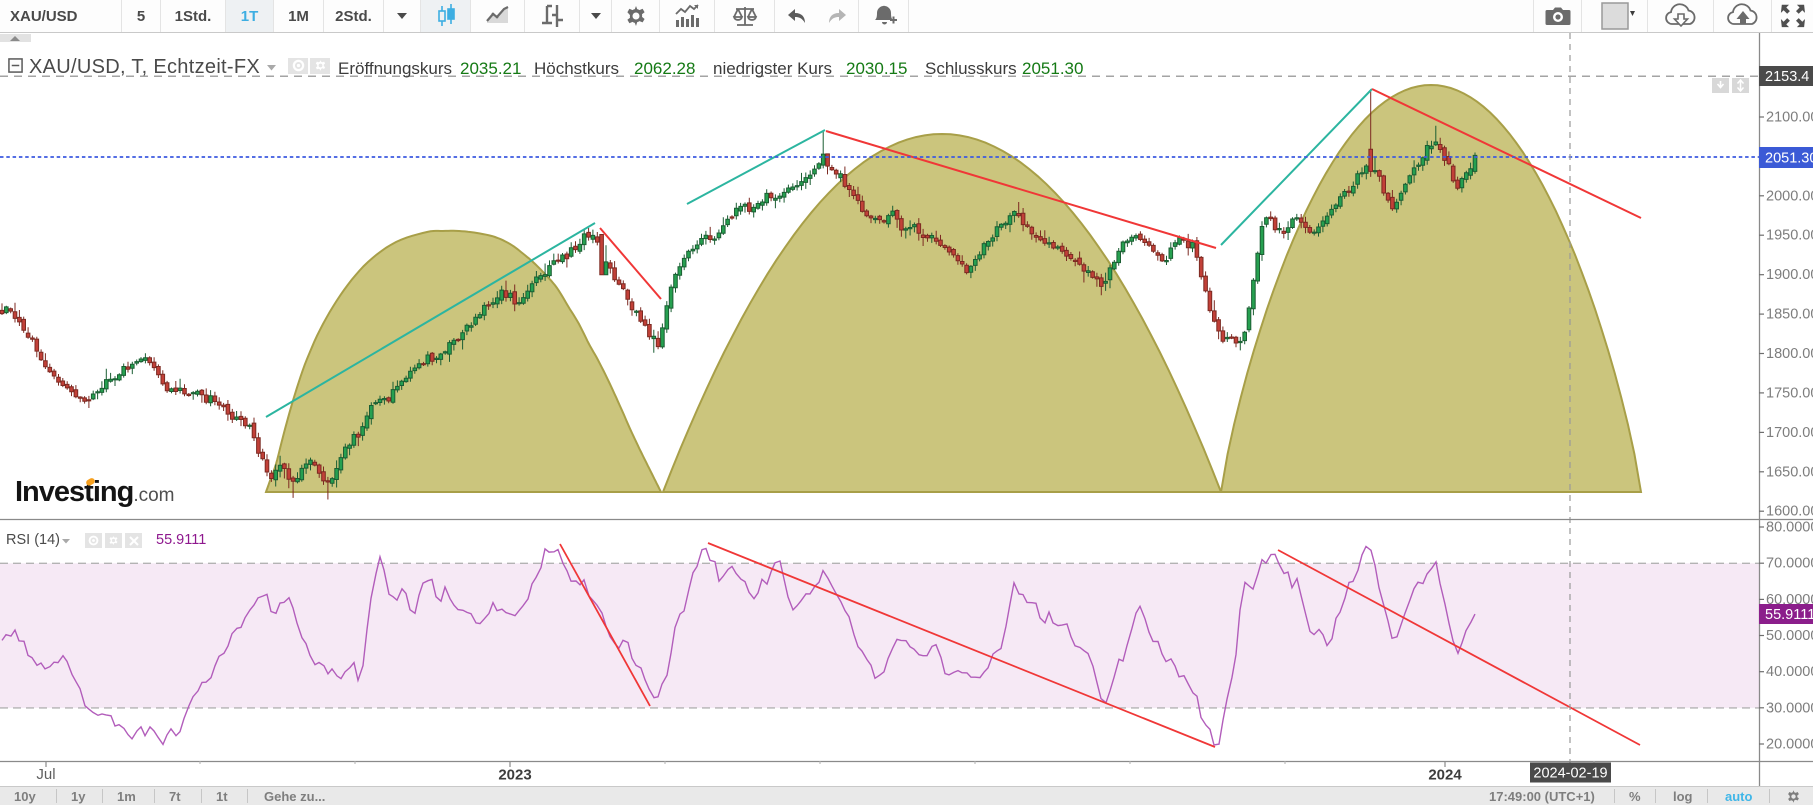  What do you see at coordinates (1789, 159) in the screenshot?
I see `svg-text: 2051.30` at bounding box center [1789, 159].